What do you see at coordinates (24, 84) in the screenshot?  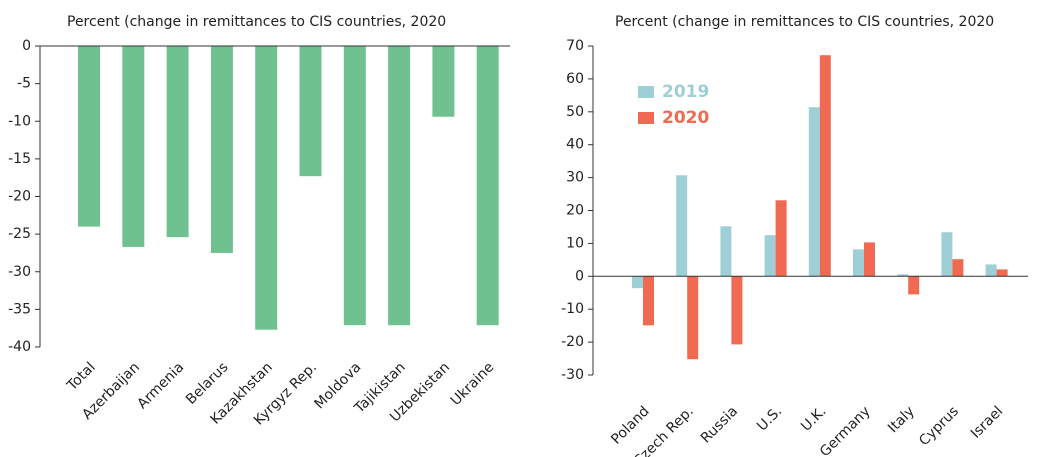 I see `y-tick-label: -5` at bounding box center [24, 84].